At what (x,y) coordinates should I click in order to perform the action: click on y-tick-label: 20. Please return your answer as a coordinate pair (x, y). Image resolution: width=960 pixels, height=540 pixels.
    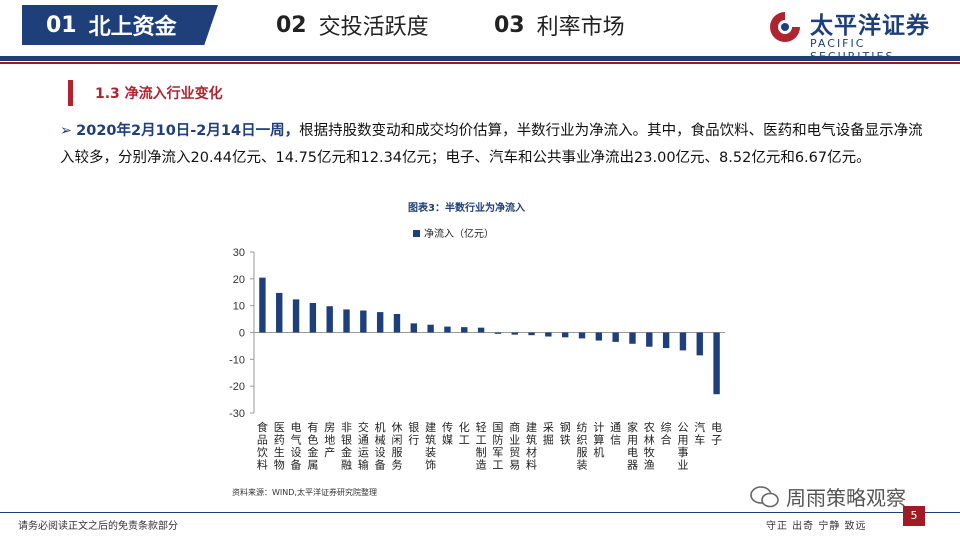
    Looking at the image, I should click on (239, 280).